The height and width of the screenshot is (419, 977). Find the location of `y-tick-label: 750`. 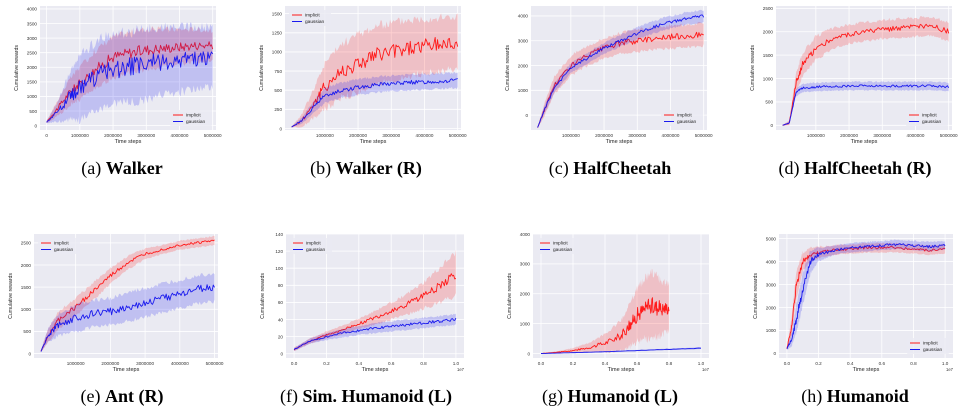

y-tick-label: 750 is located at coordinates (278, 71).